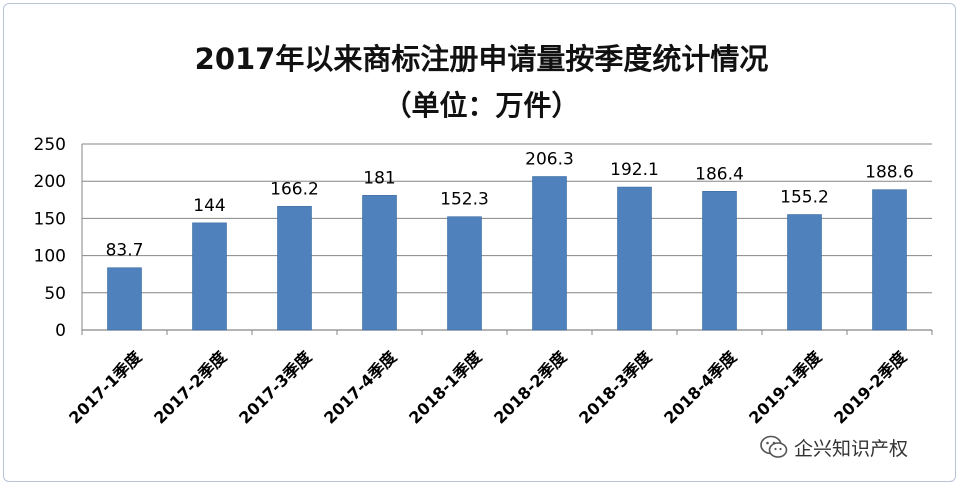 The image size is (963, 489). What do you see at coordinates (294, 189) in the screenshot?
I see `value-label: 166.2` at bounding box center [294, 189].